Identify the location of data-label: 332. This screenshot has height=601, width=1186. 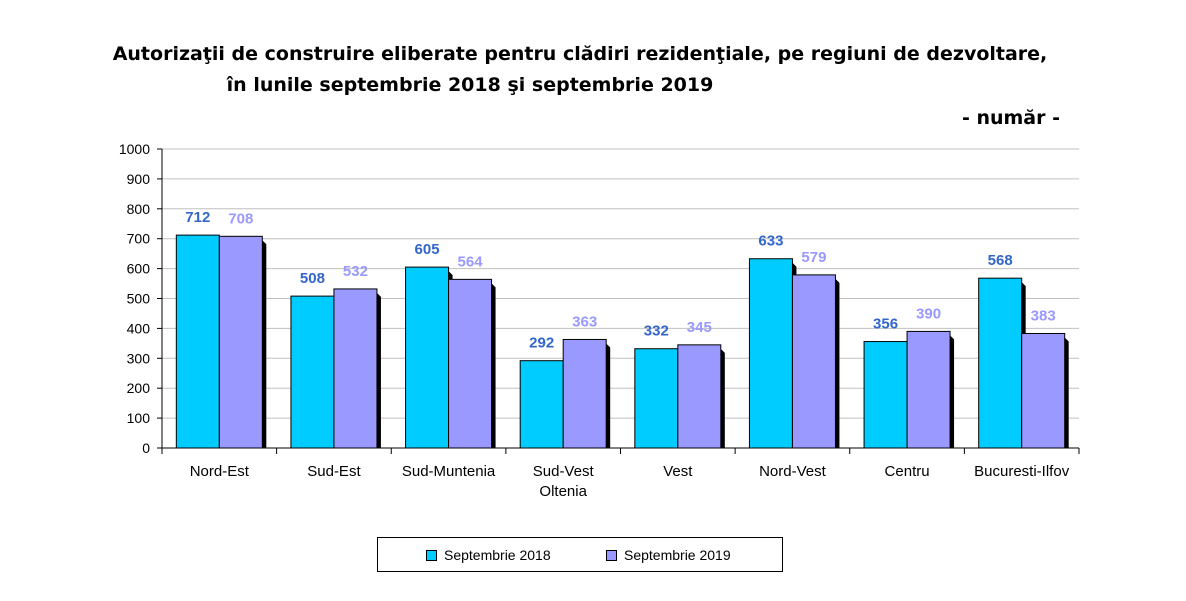
(656, 331).